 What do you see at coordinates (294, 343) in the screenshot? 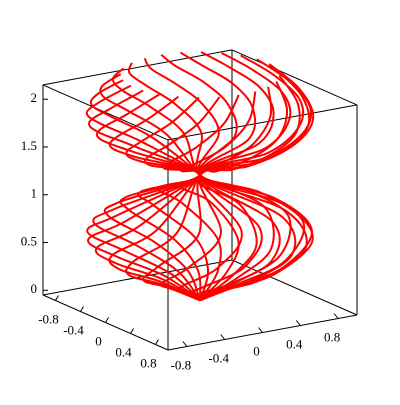
I see `y-tick-label: 0.4` at bounding box center [294, 343].